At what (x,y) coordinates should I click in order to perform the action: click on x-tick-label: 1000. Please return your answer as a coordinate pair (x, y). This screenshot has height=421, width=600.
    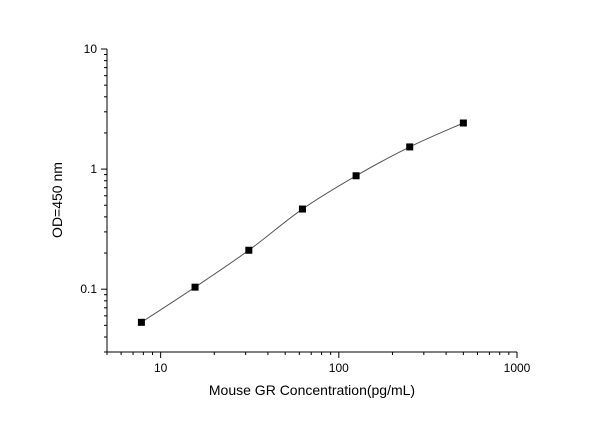
    Looking at the image, I should click on (517, 368).